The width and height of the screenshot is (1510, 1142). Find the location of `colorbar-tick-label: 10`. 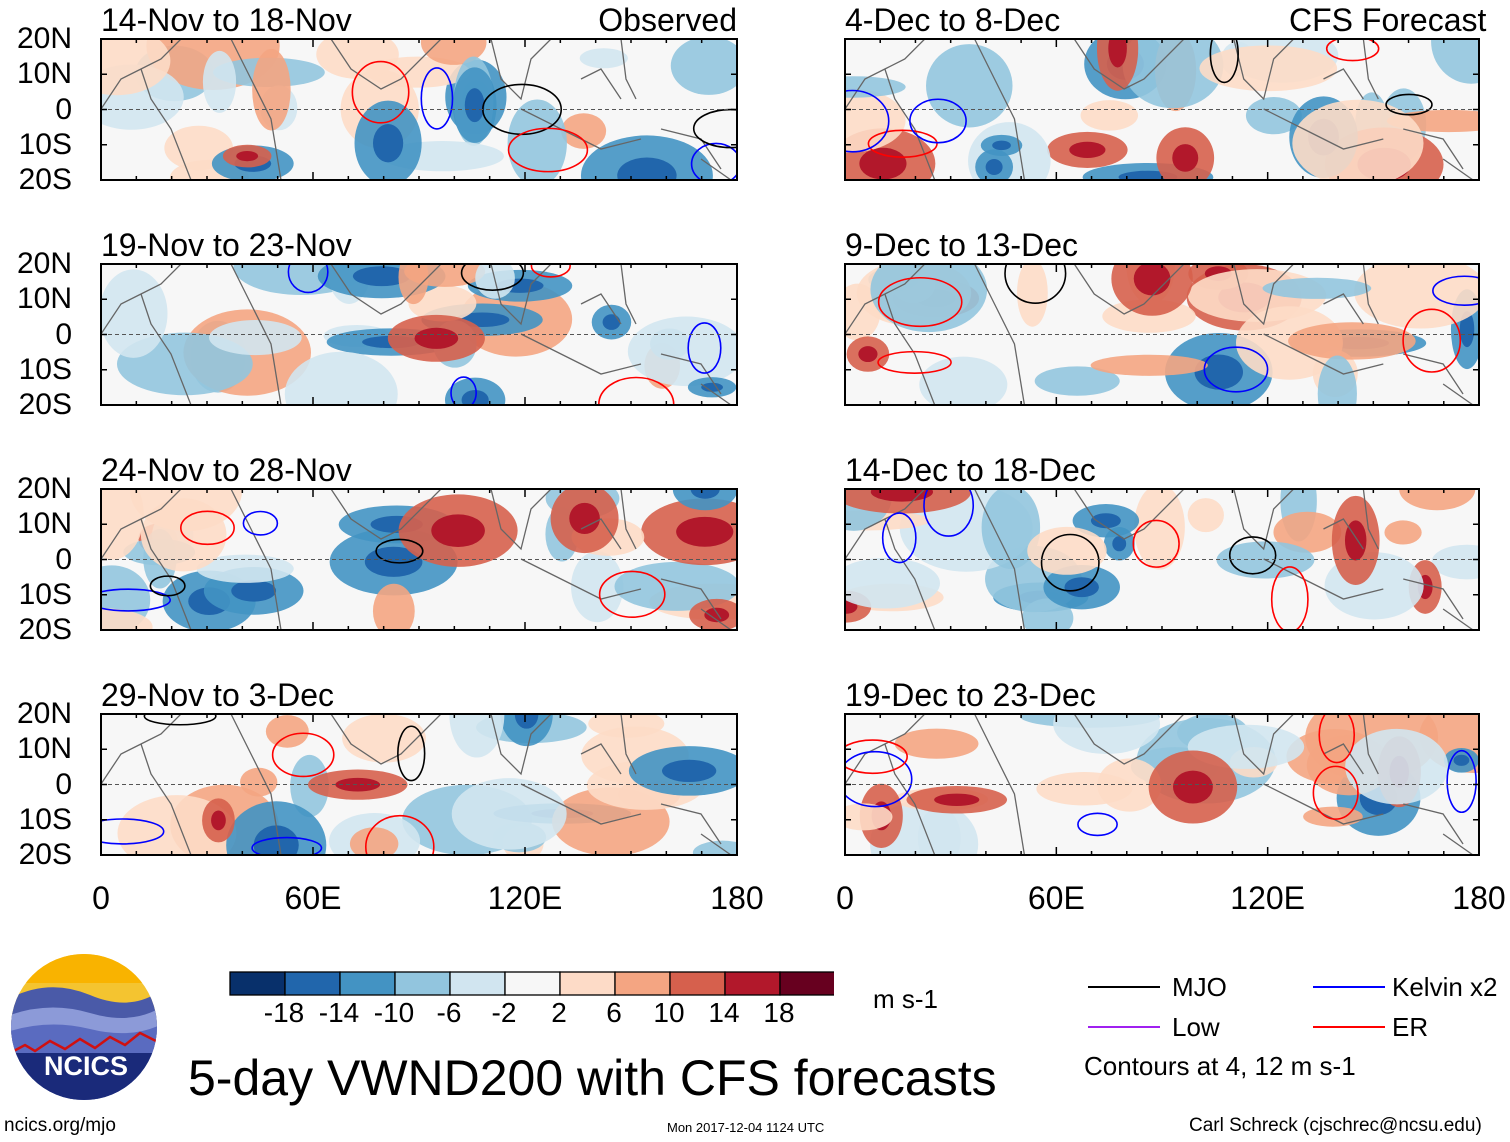

colorbar-tick-label: 10 is located at coordinates (669, 1012).